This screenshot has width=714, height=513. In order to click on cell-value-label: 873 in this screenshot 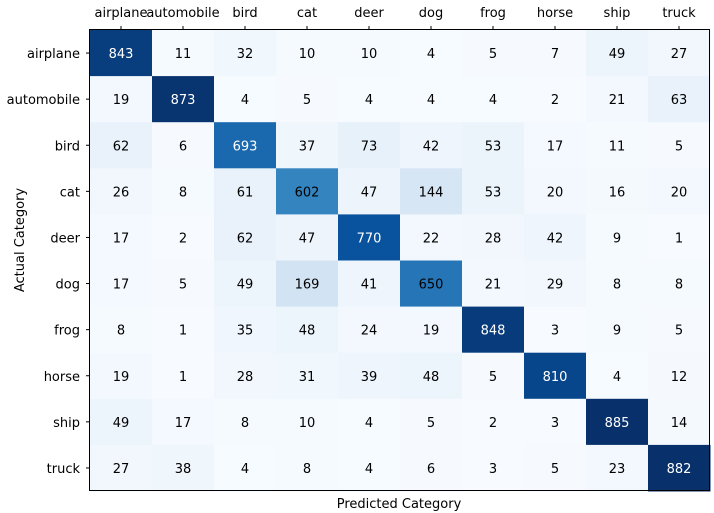, I will do `click(183, 100)`.